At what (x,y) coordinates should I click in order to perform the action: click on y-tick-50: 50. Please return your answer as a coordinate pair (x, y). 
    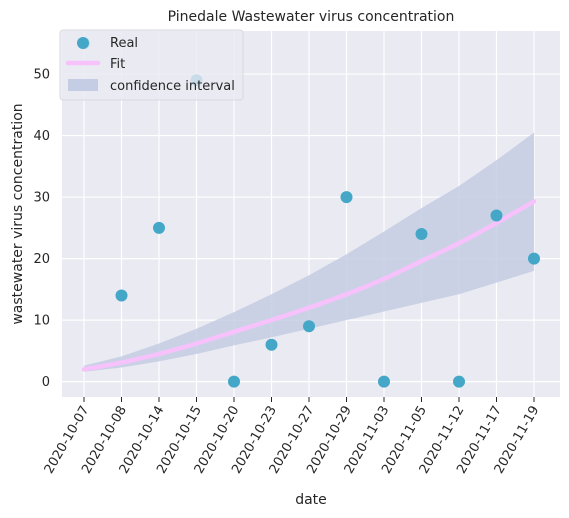
    Looking at the image, I should click on (41, 75).